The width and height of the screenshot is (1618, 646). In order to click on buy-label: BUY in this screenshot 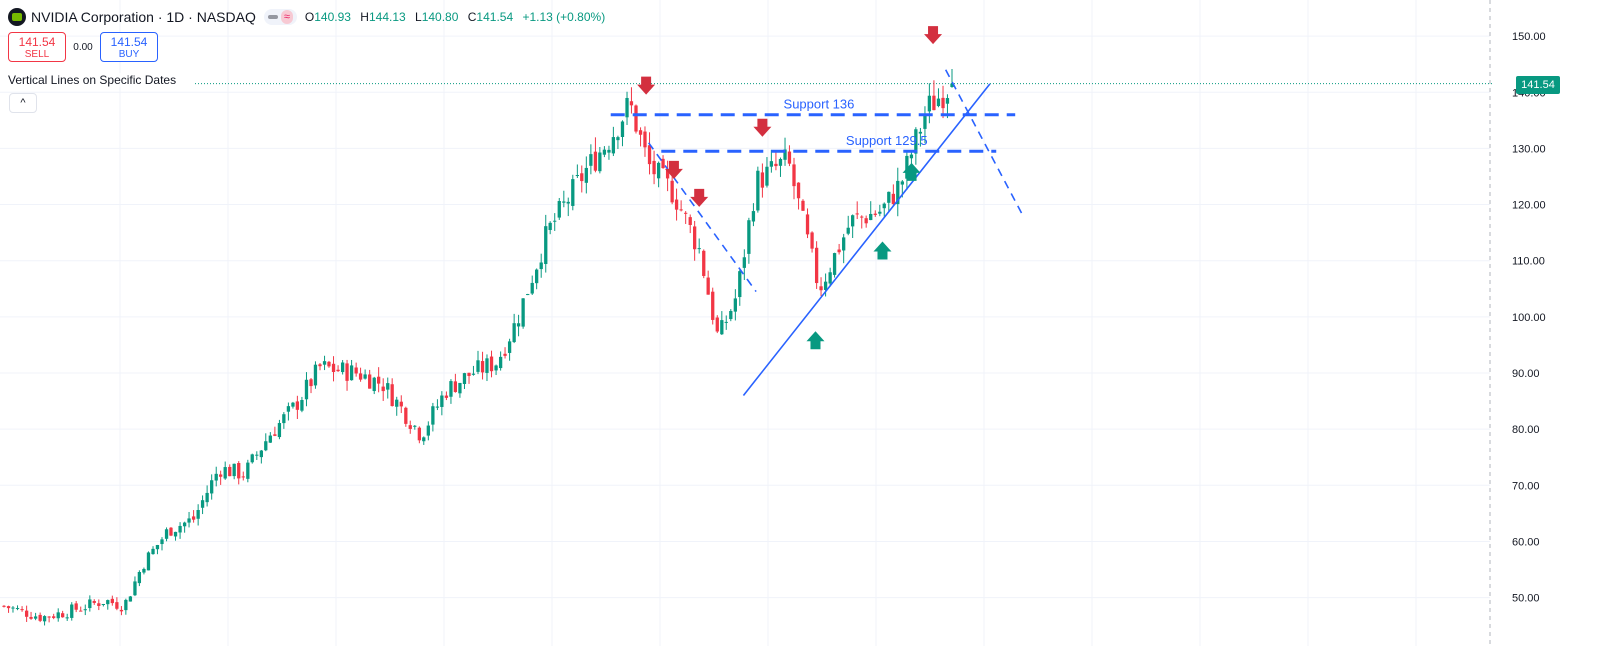, I will do `click(129, 54)`.